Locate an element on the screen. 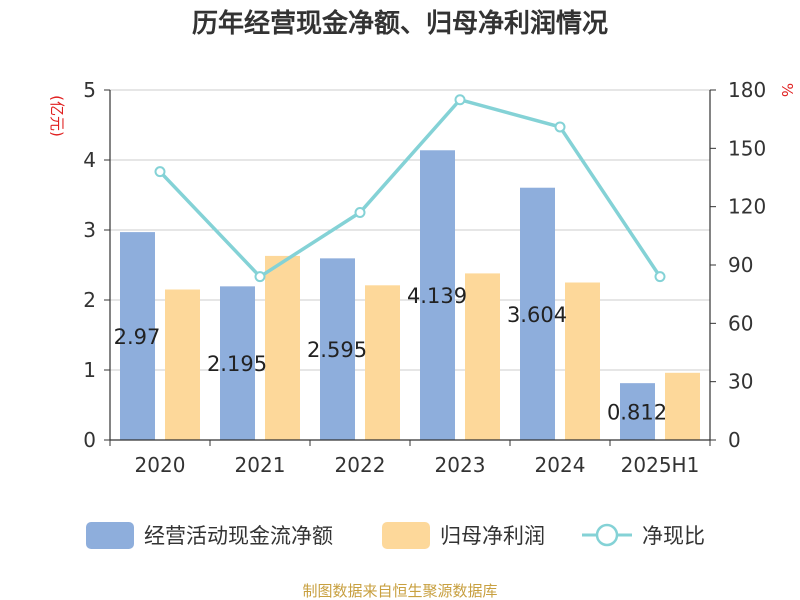  ratio-point-2022 is located at coordinates (360, 212).